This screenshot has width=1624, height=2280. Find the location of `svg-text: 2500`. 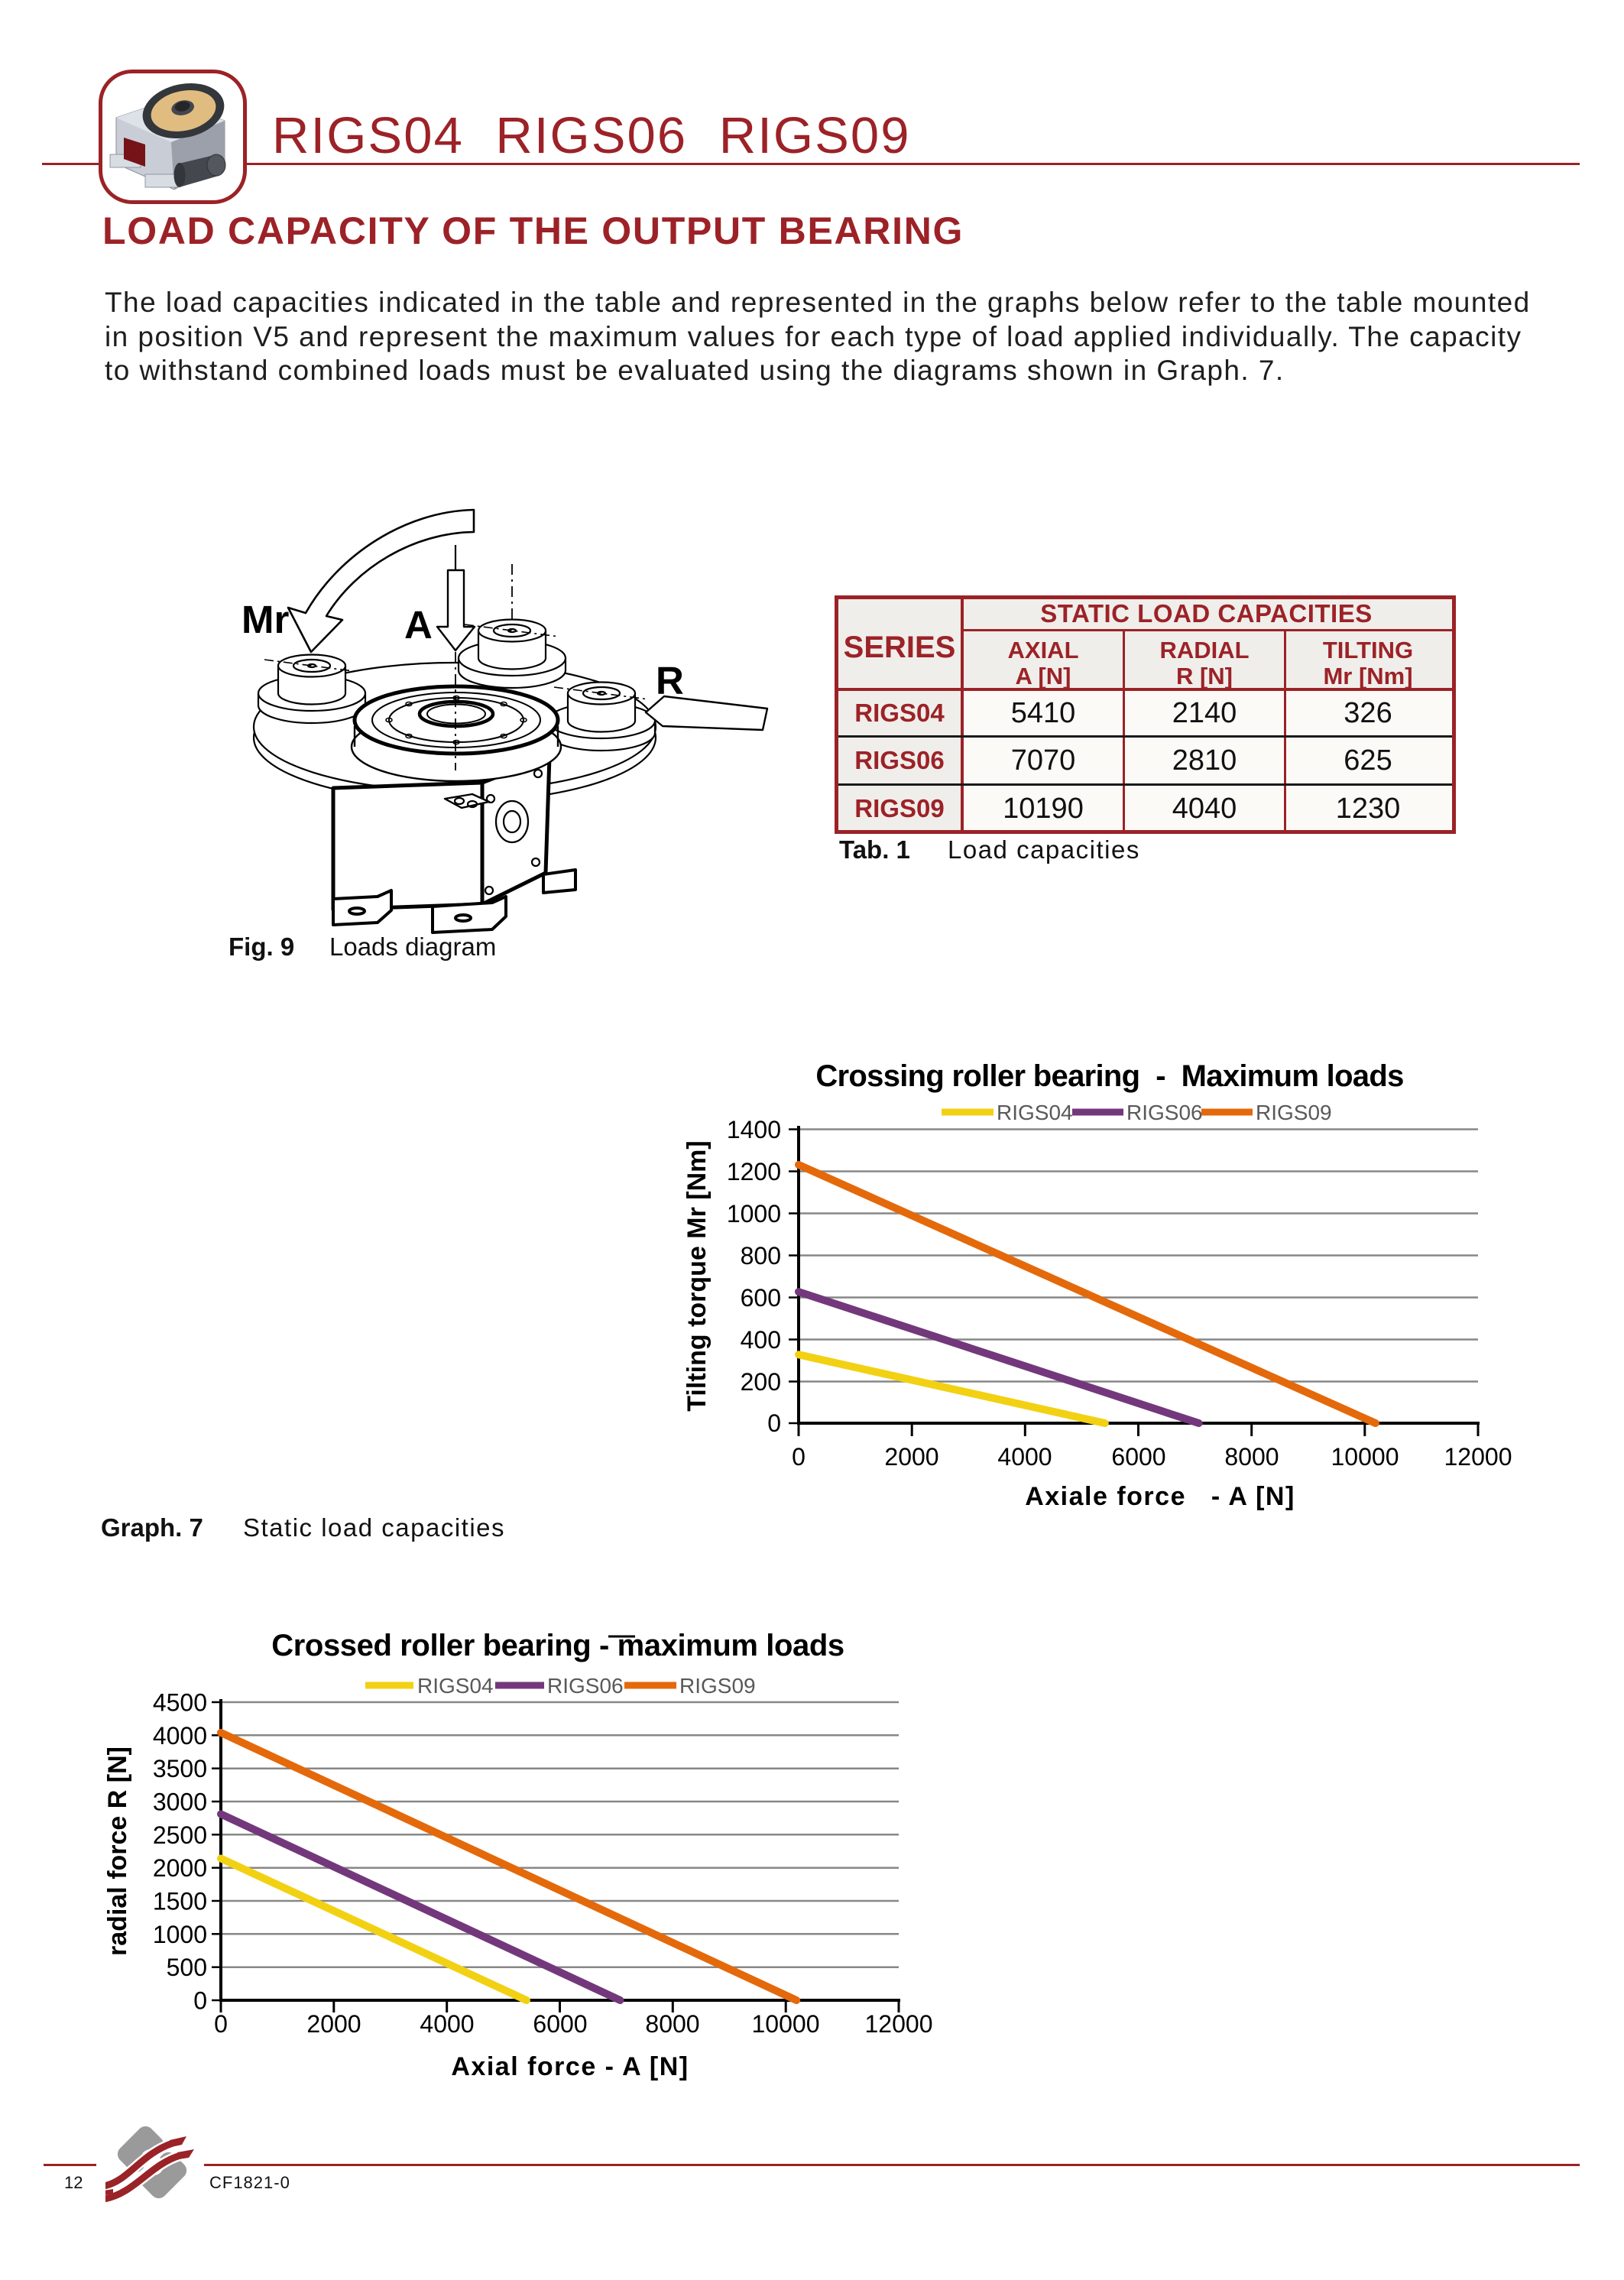

svg-text: 2500 is located at coordinates (180, 1835).